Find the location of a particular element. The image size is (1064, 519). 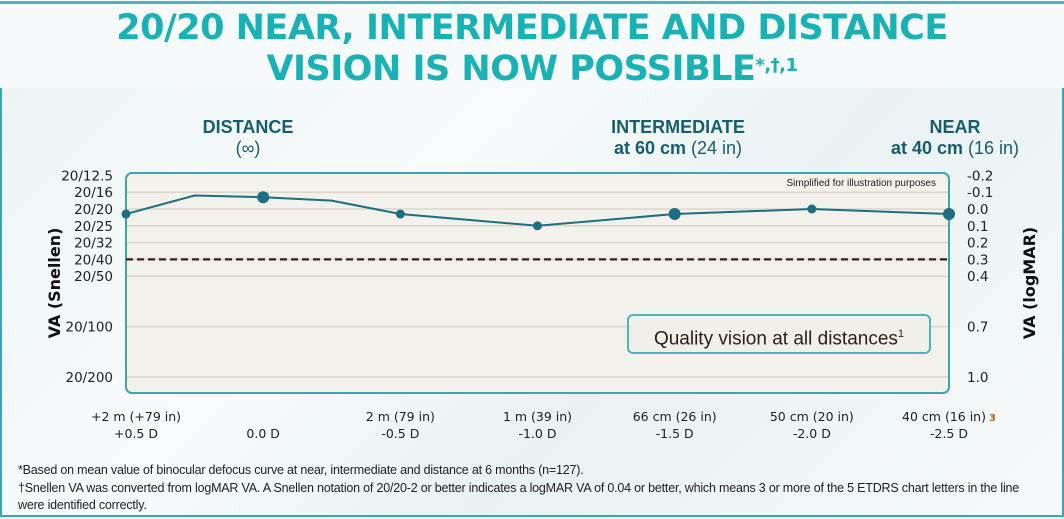

x-tick-distance: 50 cm (20 in) is located at coordinates (812, 416).